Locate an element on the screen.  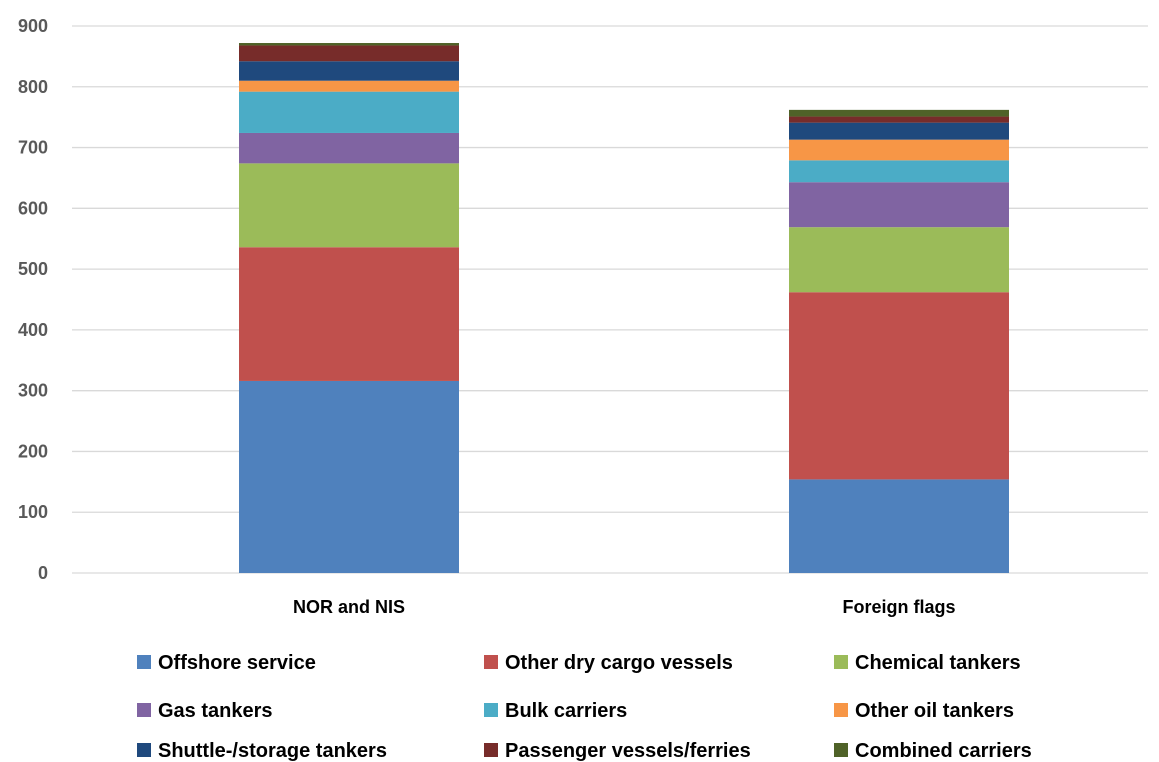
y-tick-label: 900 is located at coordinates (33, 26).